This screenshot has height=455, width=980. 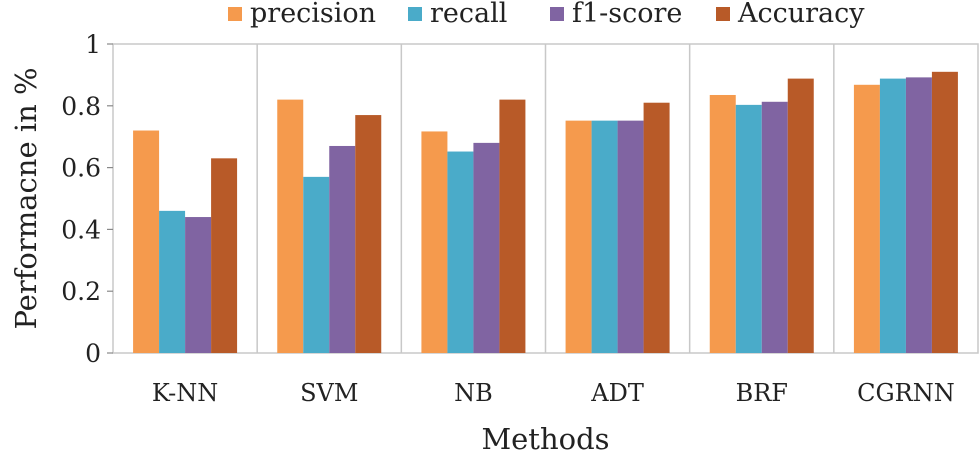 What do you see at coordinates (892, 215) in the screenshot?
I see `bar-recall-cgrnn` at bounding box center [892, 215].